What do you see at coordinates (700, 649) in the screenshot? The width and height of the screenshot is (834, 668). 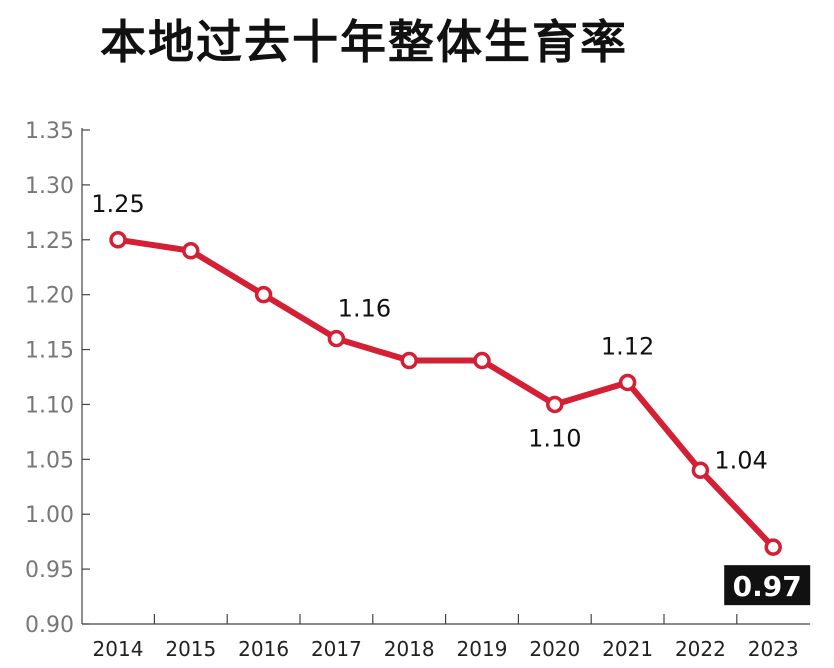 I see `x-tick-label: 2022` at bounding box center [700, 649].